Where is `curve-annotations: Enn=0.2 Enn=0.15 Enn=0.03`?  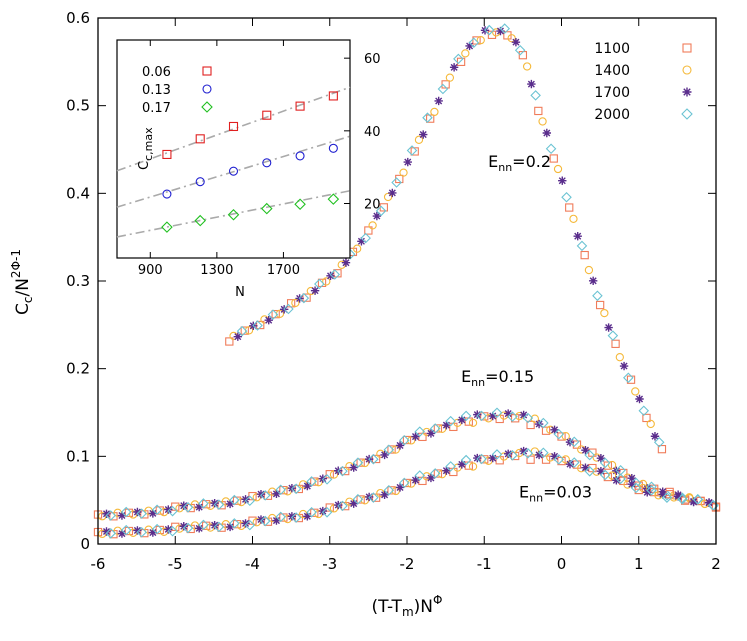
curve-annotations: Enn=0.2 Enn=0.15 Enn=0.03 is located at coordinates (526, 328).